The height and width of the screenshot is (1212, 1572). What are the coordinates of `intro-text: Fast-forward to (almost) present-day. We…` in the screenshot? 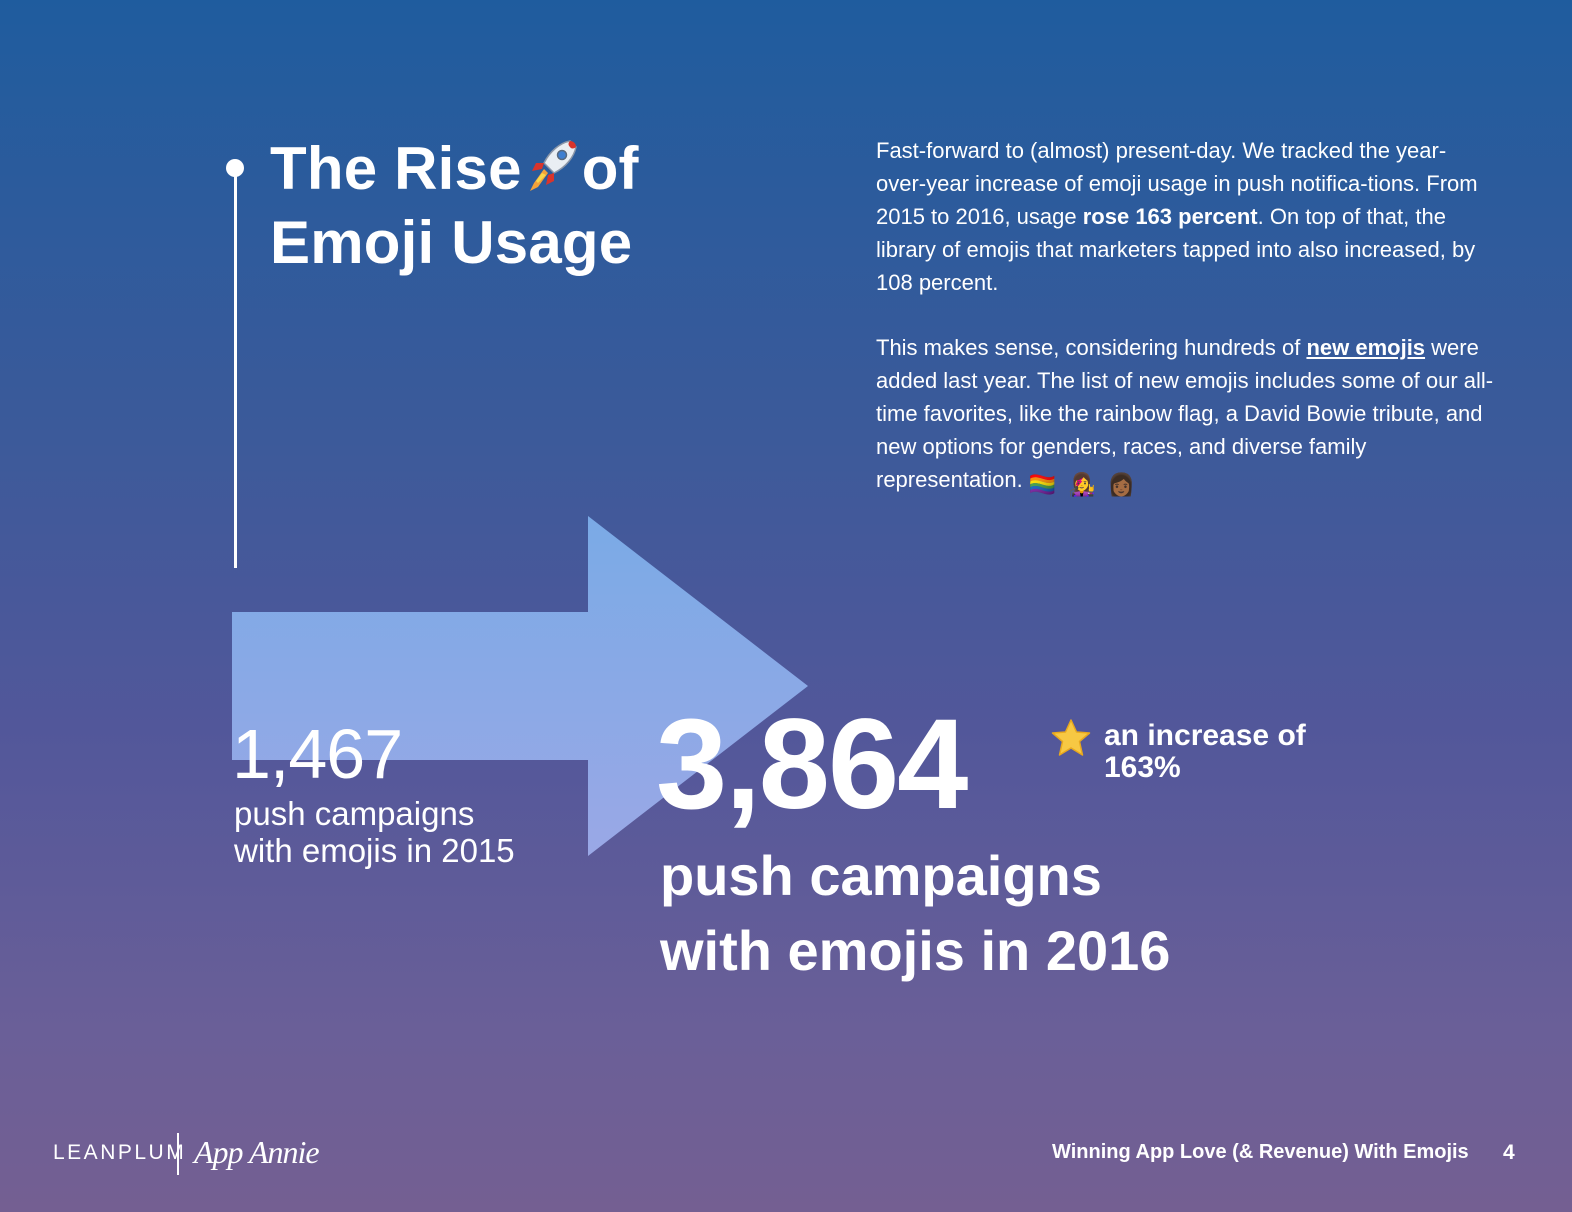 It's located at (1186, 333).